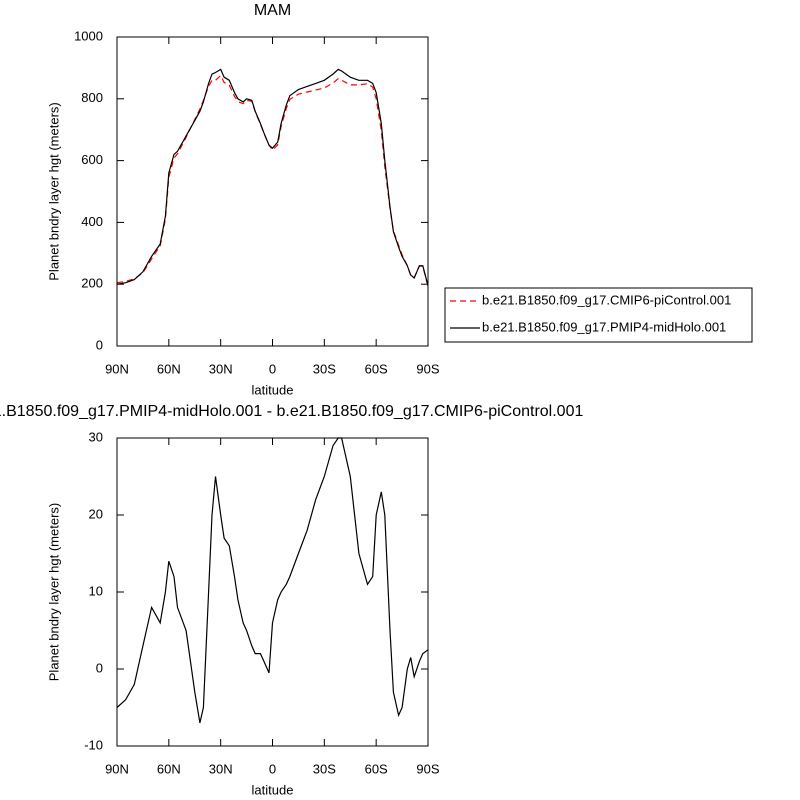 Image resolution: width=800 pixels, height=800 pixels. I want to click on y-tick-label: 20, so click(96, 513).